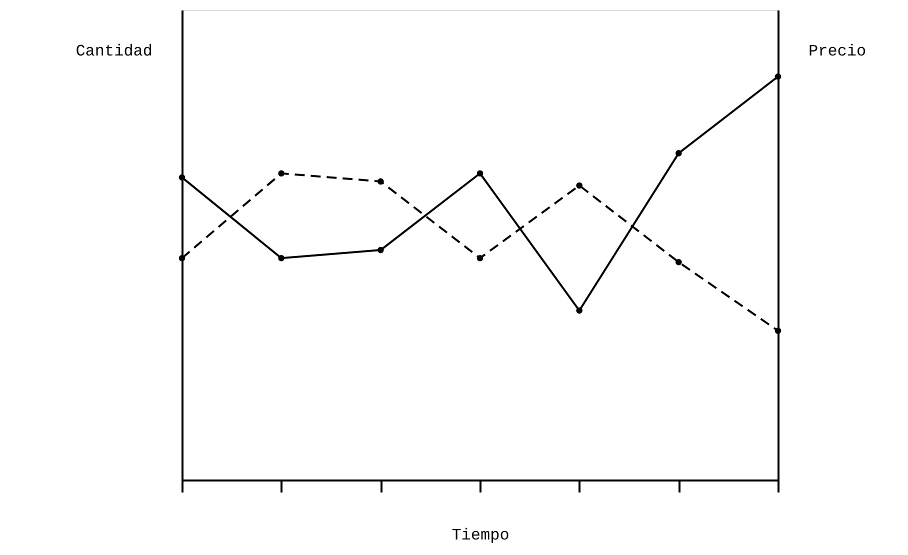 The height and width of the screenshot is (555, 908). What do you see at coordinates (481, 535) in the screenshot?
I see `x-axis-title: Tiempo` at bounding box center [481, 535].